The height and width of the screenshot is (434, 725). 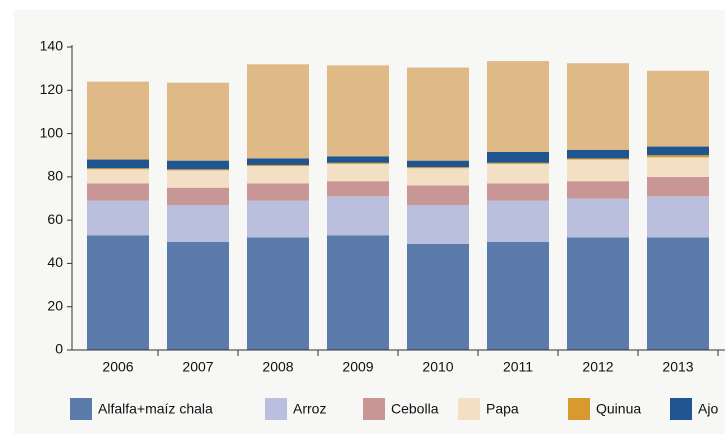 I want to click on x-tick-label: 2007, so click(x=197, y=367).